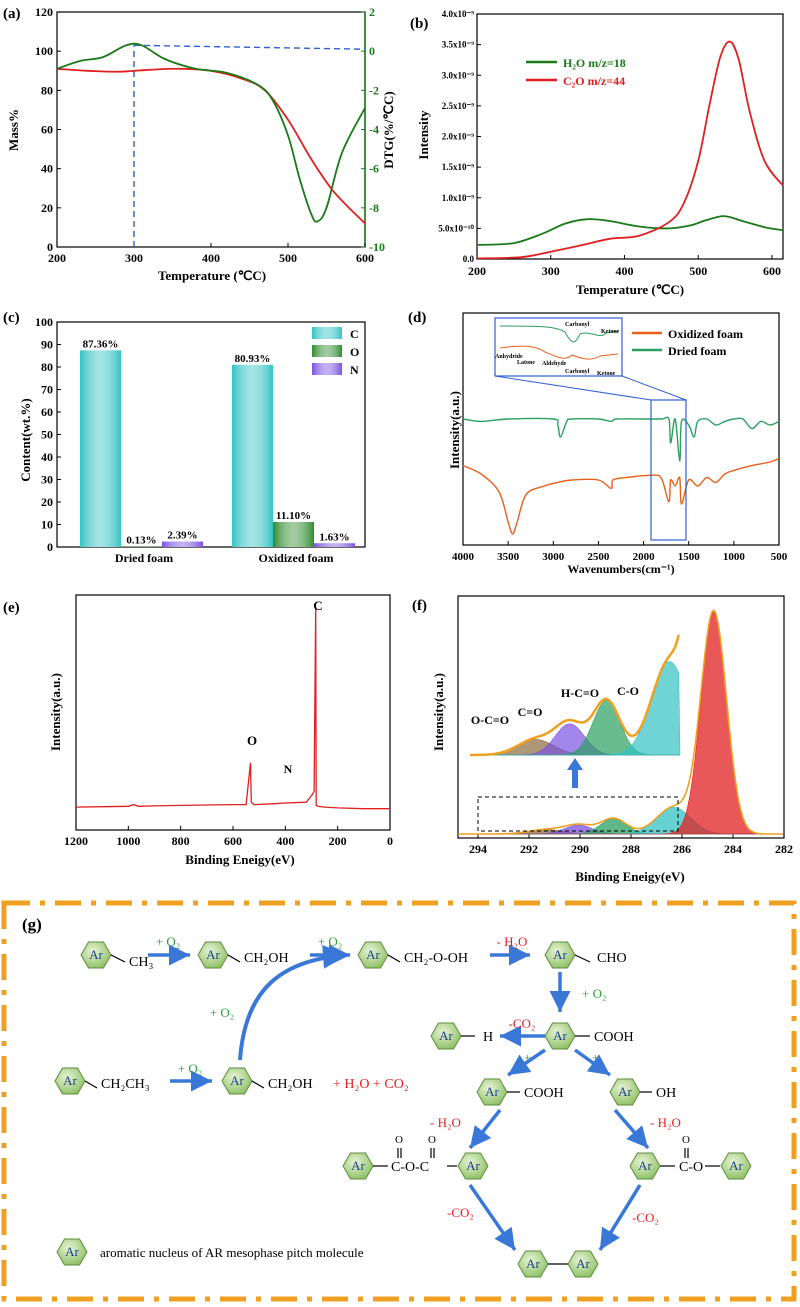 Image resolution: width=800 pixels, height=1307 pixels. I want to click on x-tick-label: 300, so click(134, 258).